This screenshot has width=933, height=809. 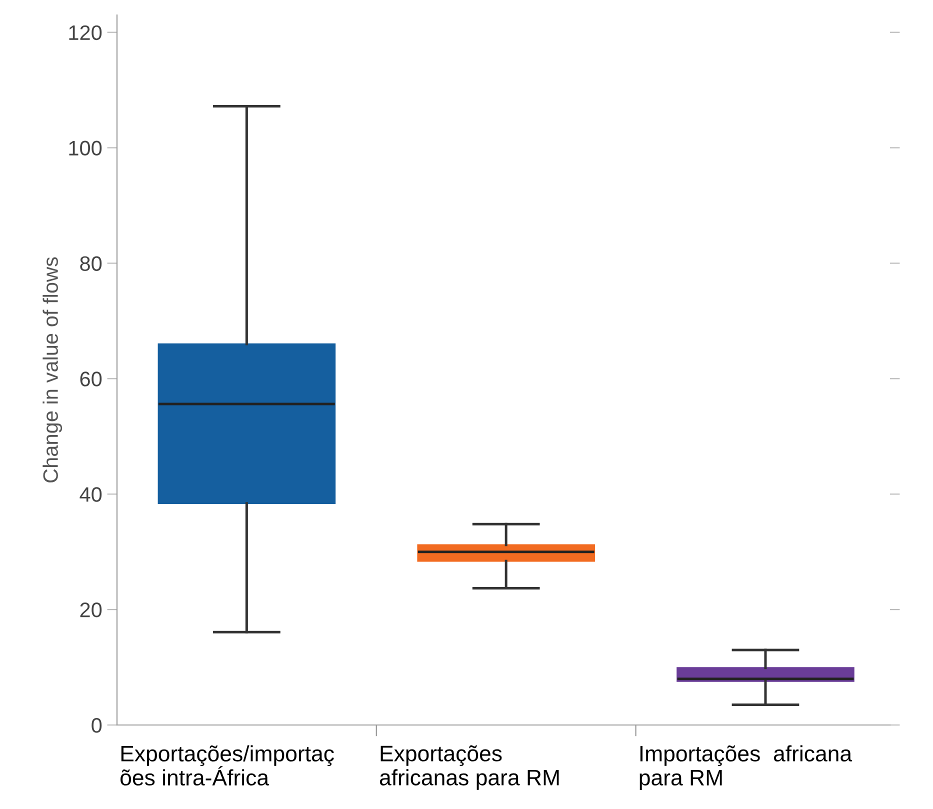 I want to click on y-tick-label: 40, so click(x=91, y=494).